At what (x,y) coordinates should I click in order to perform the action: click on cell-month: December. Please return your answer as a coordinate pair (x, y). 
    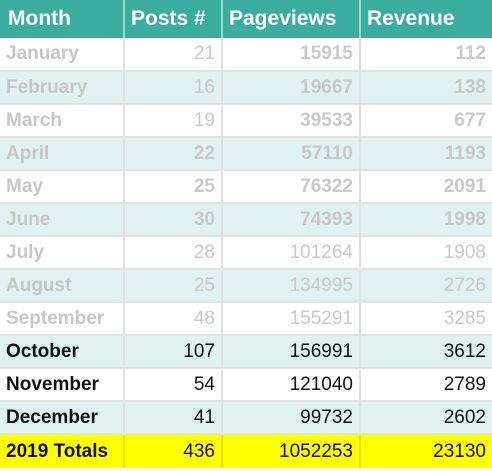
    Looking at the image, I should click on (62, 418).